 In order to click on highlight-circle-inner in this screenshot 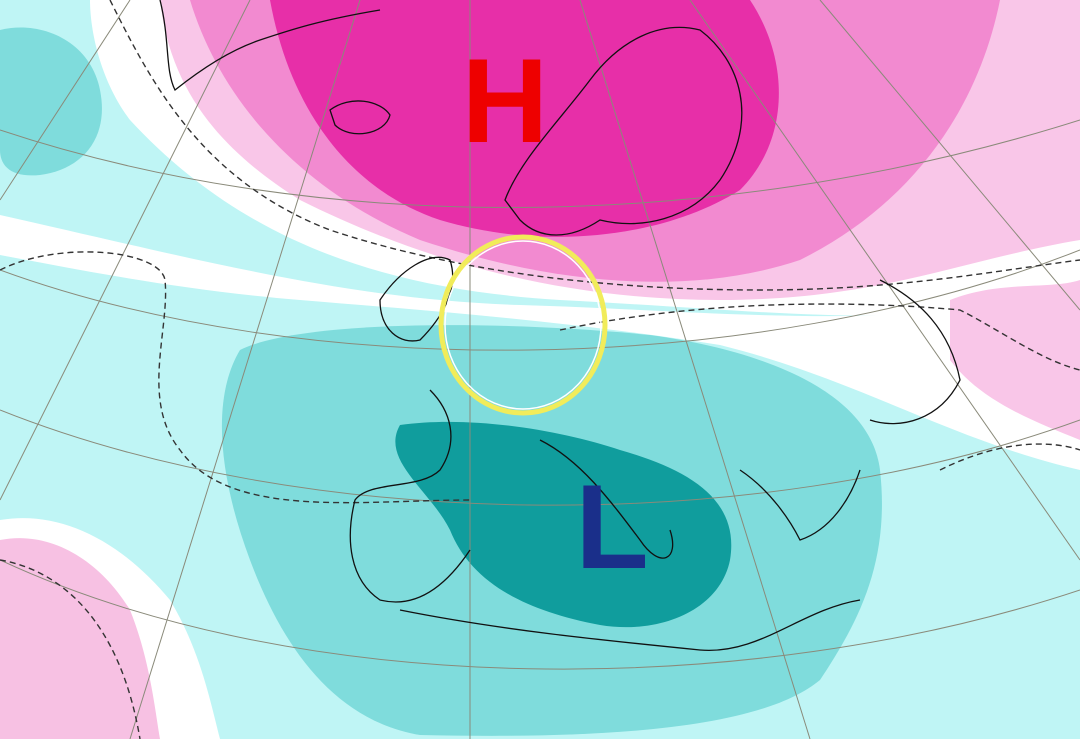, I will do `click(523, 325)`.